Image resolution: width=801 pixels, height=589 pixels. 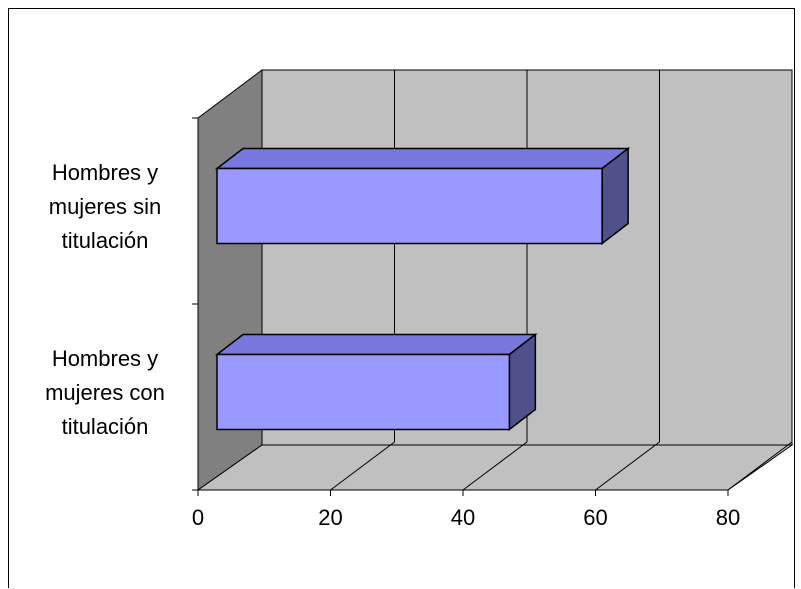 I want to click on chart-floor, so click(x=495, y=467).